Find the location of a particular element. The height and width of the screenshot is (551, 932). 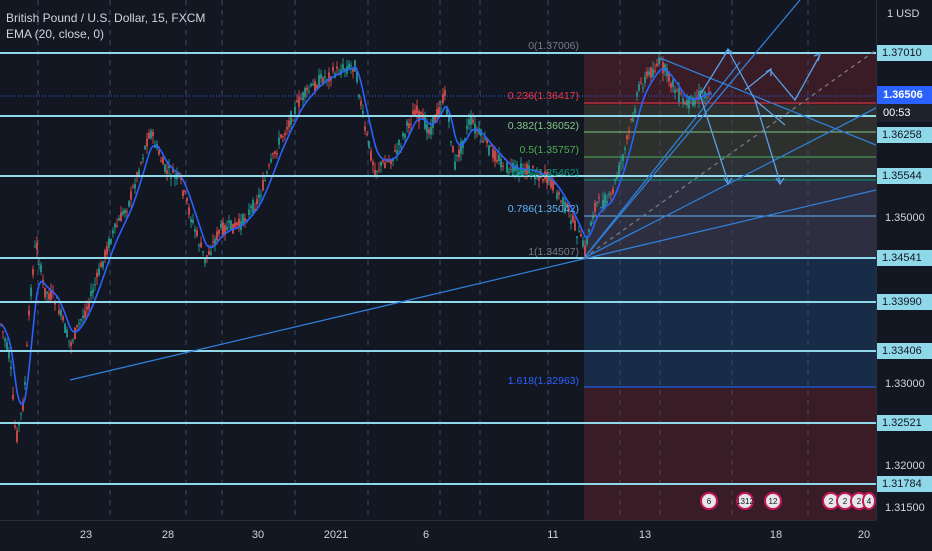

news-flag-icon: 1312 is located at coordinates (745, 501).